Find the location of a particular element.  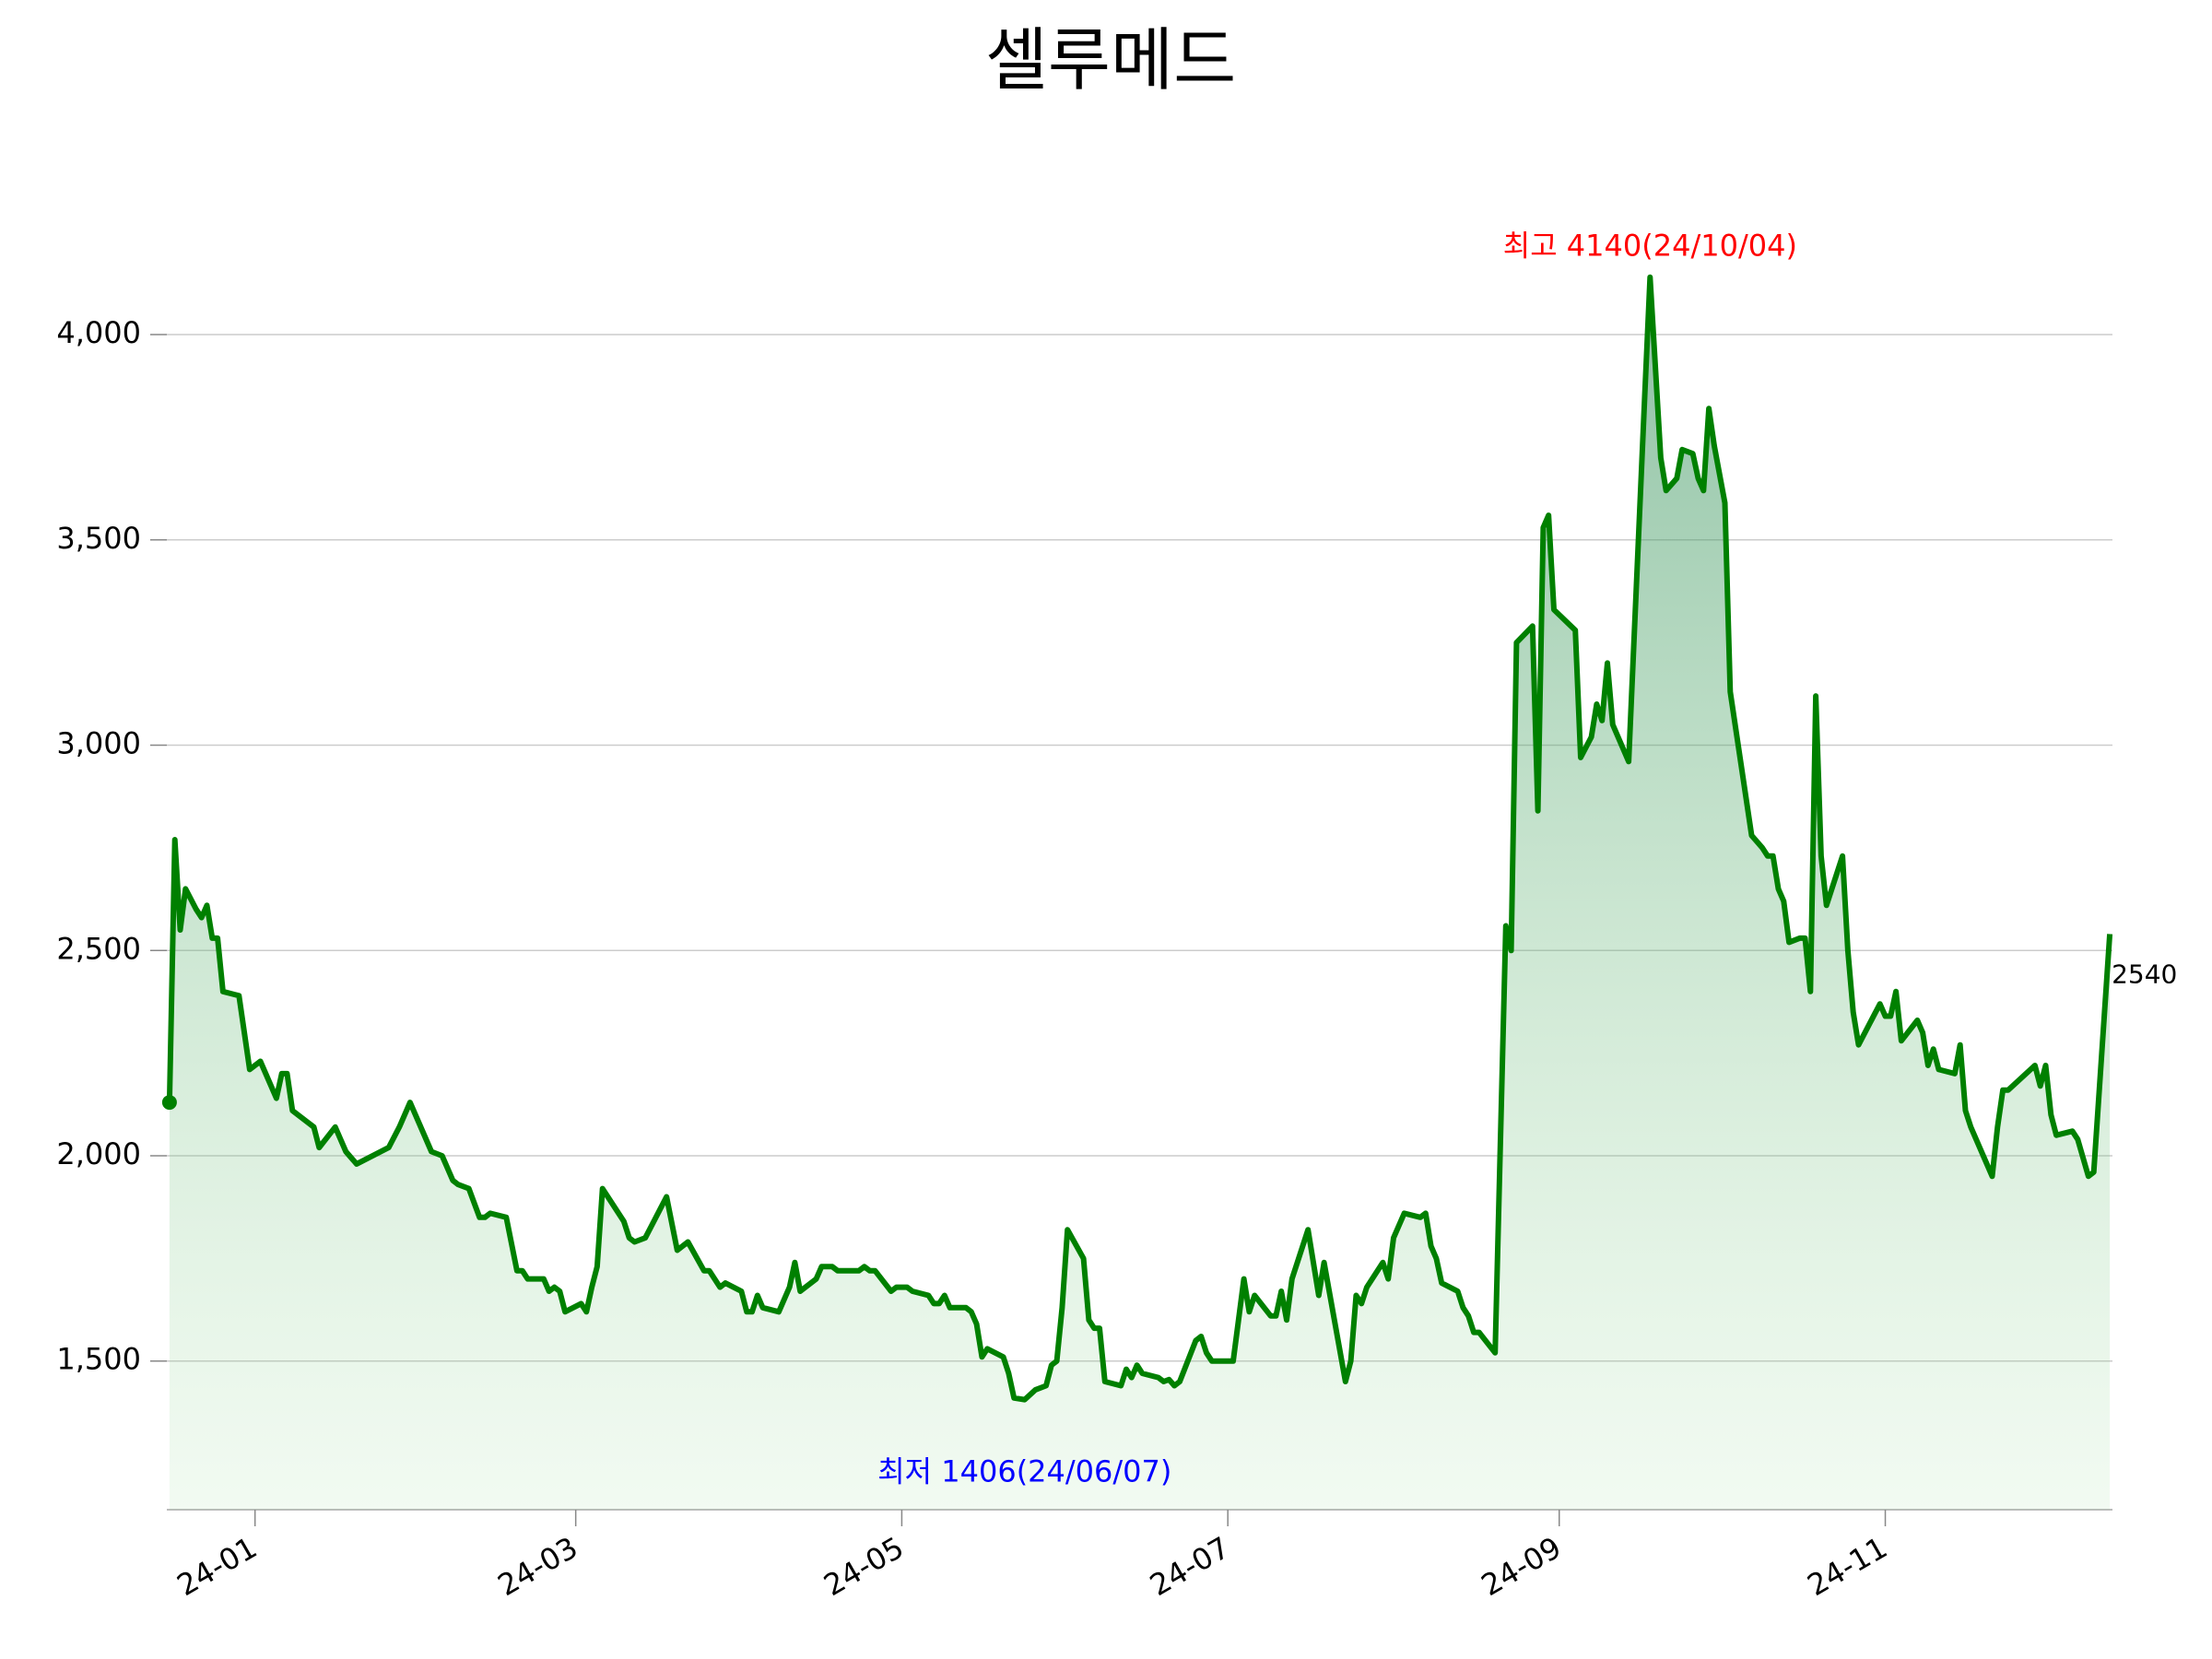

y-tick-label: 1,500 is located at coordinates (98, 1359).